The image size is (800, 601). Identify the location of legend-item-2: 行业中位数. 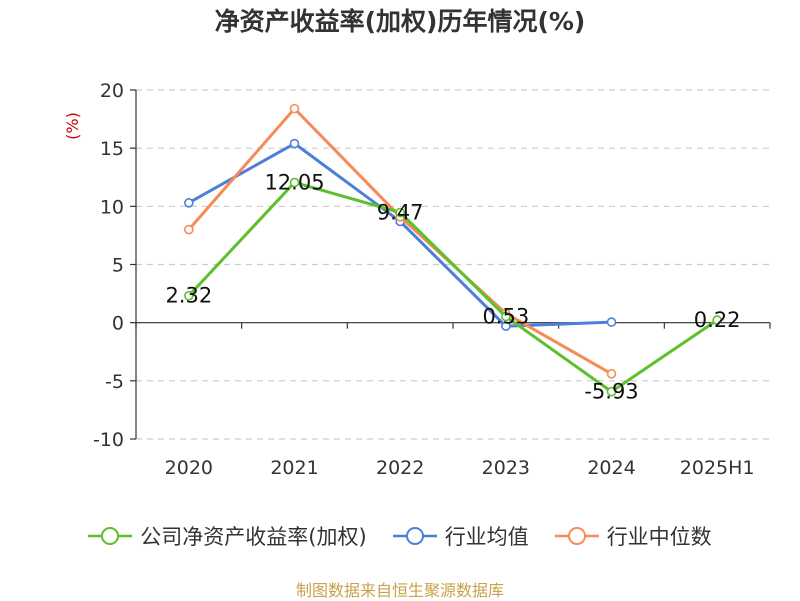
(633, 536).